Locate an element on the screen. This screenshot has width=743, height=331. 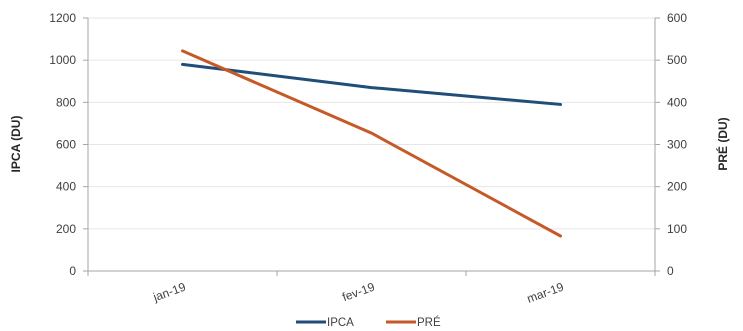
left-tick-label: 600 is located at coordinates (66, 145).